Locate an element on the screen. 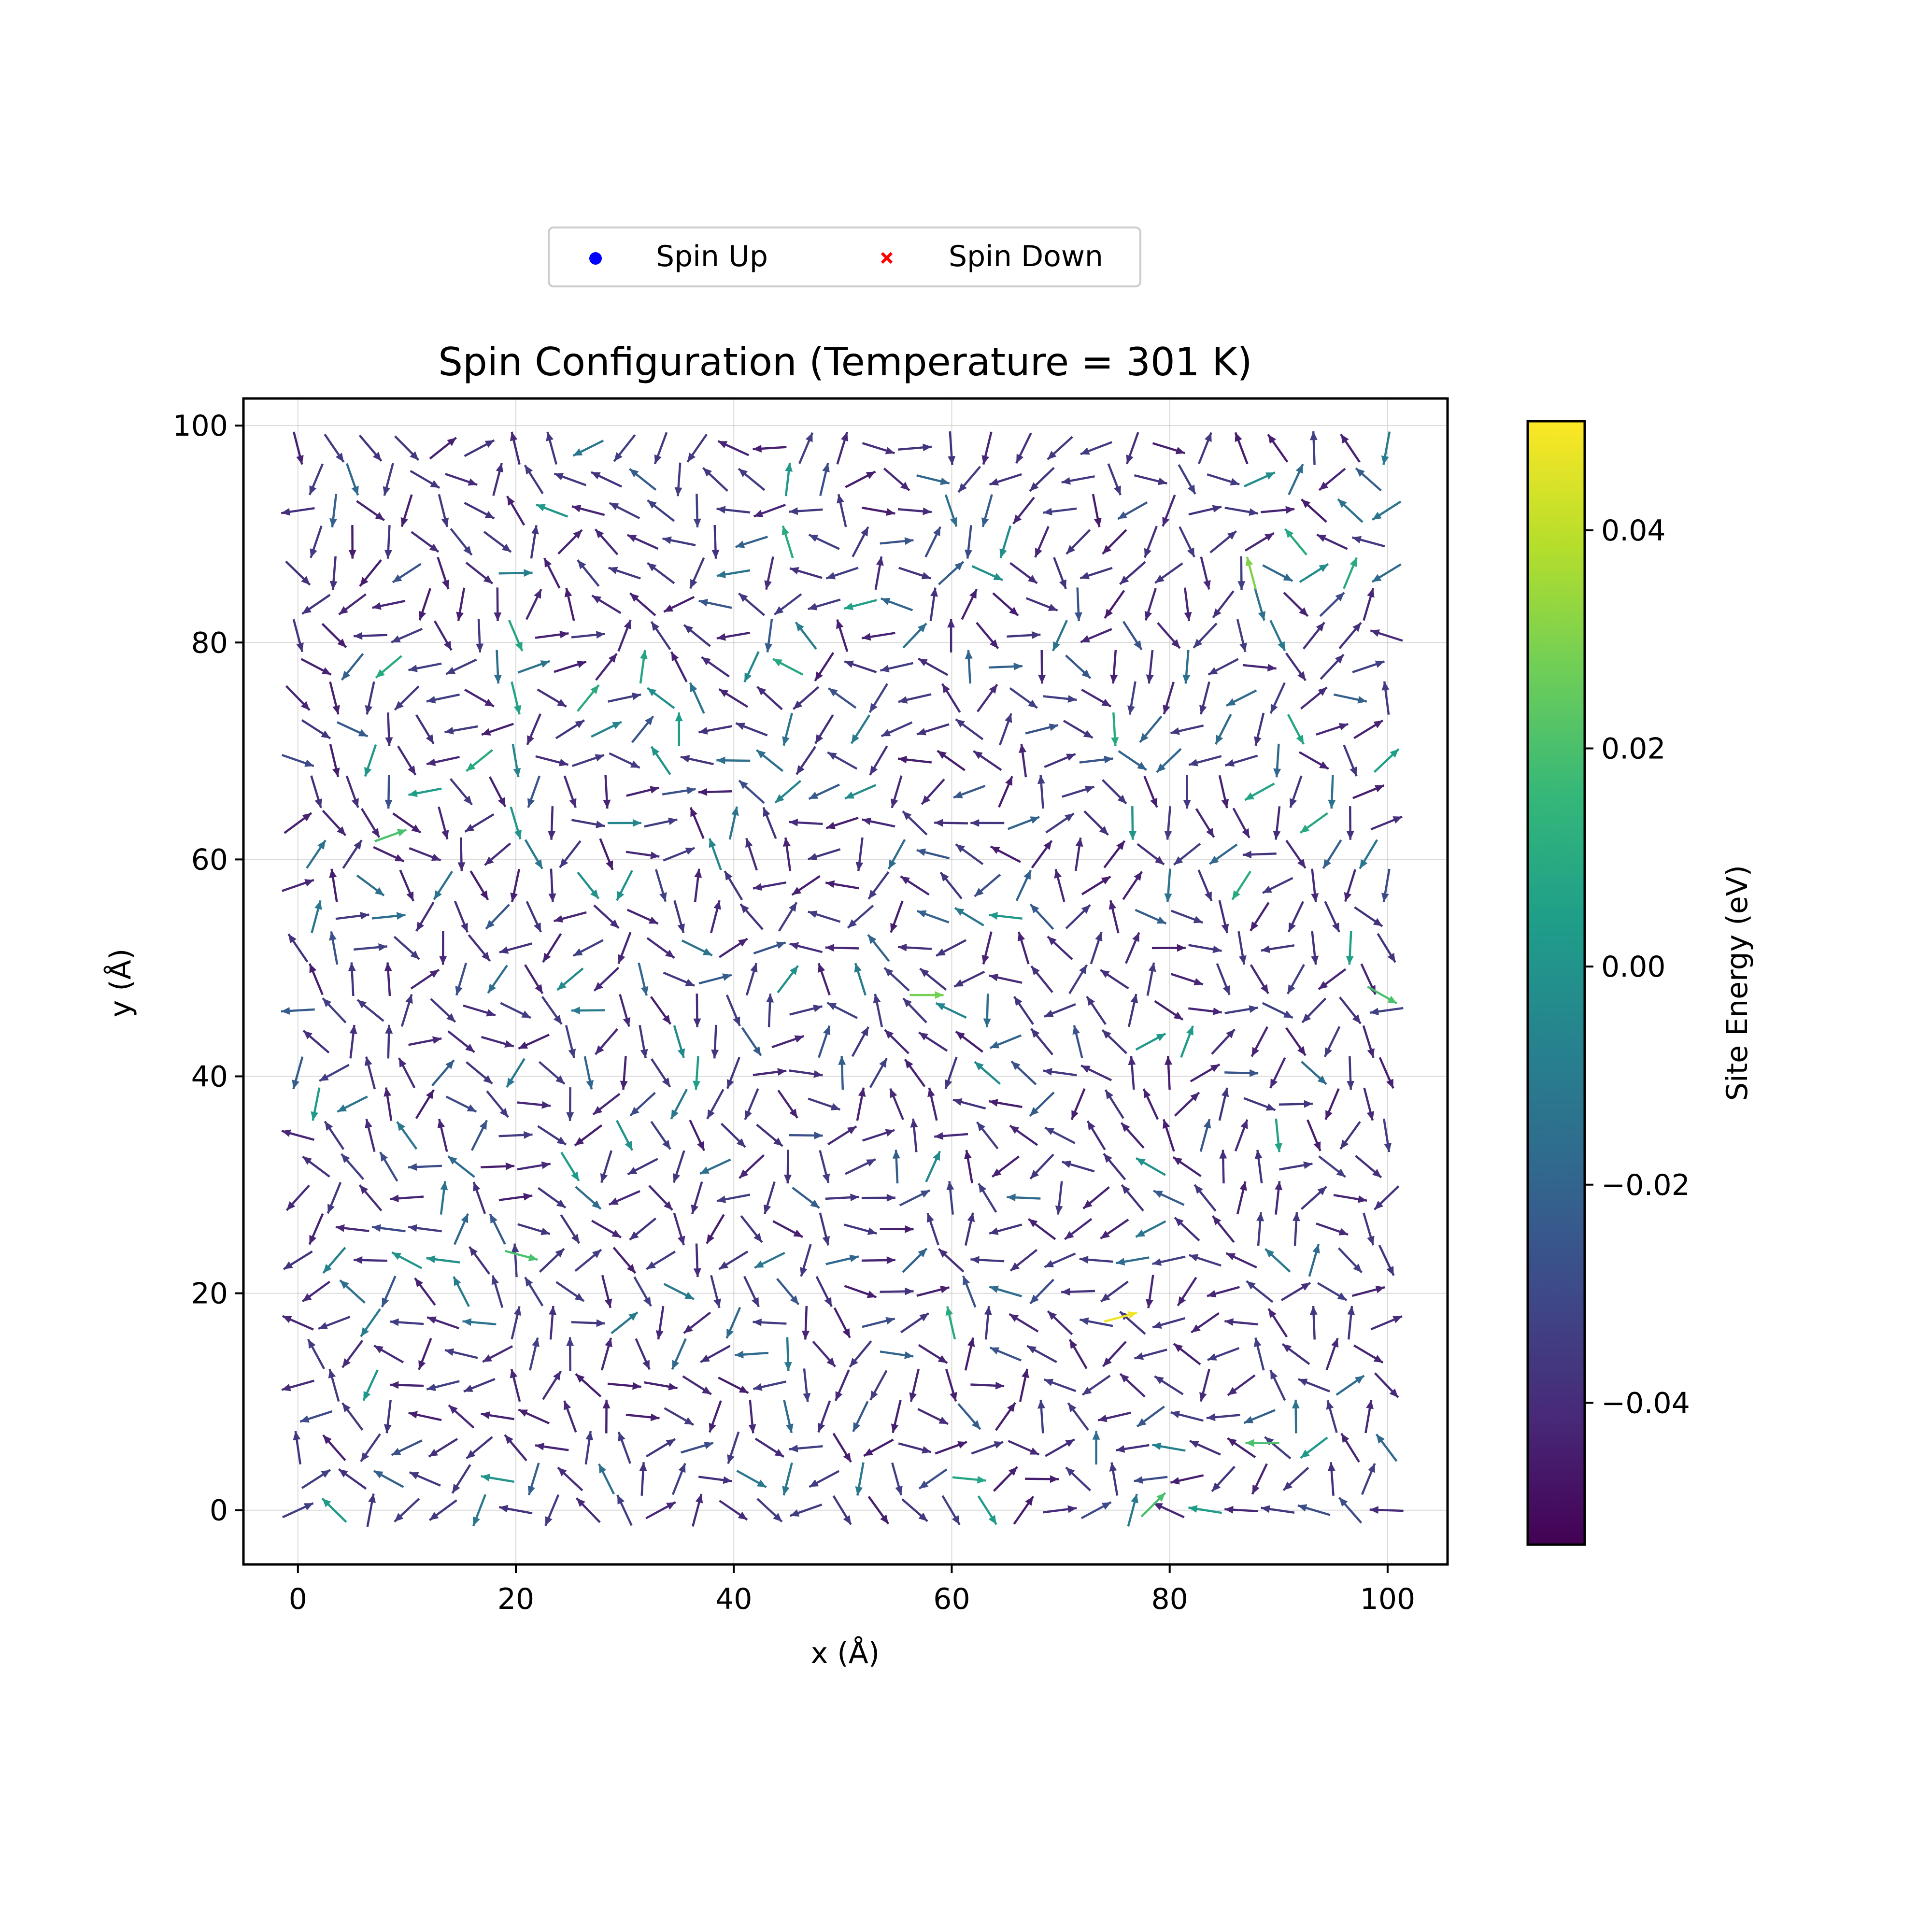  chart-title: Spin Configuration (Temperature = 301 K) is located at coordinates (845, 362).